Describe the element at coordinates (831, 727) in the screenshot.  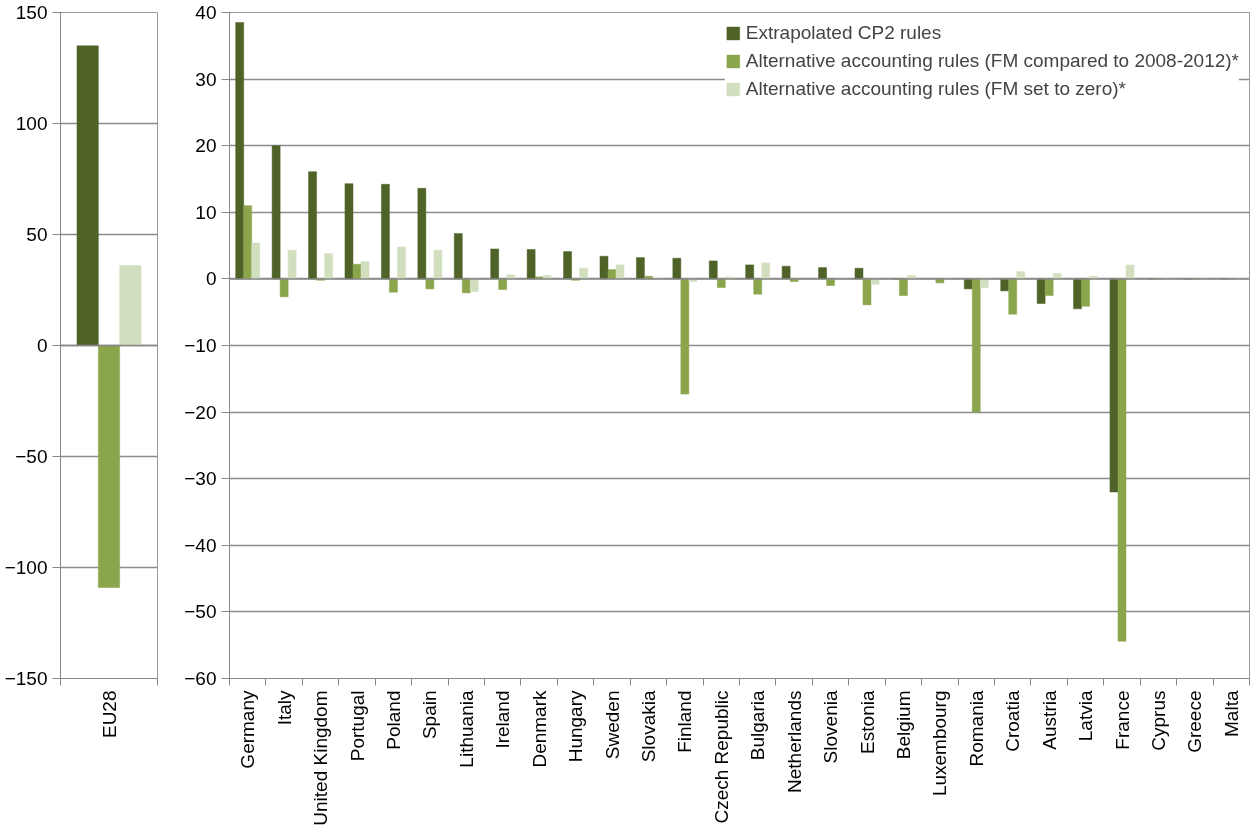
I see `x-tick-label: Slovenia` at that location.